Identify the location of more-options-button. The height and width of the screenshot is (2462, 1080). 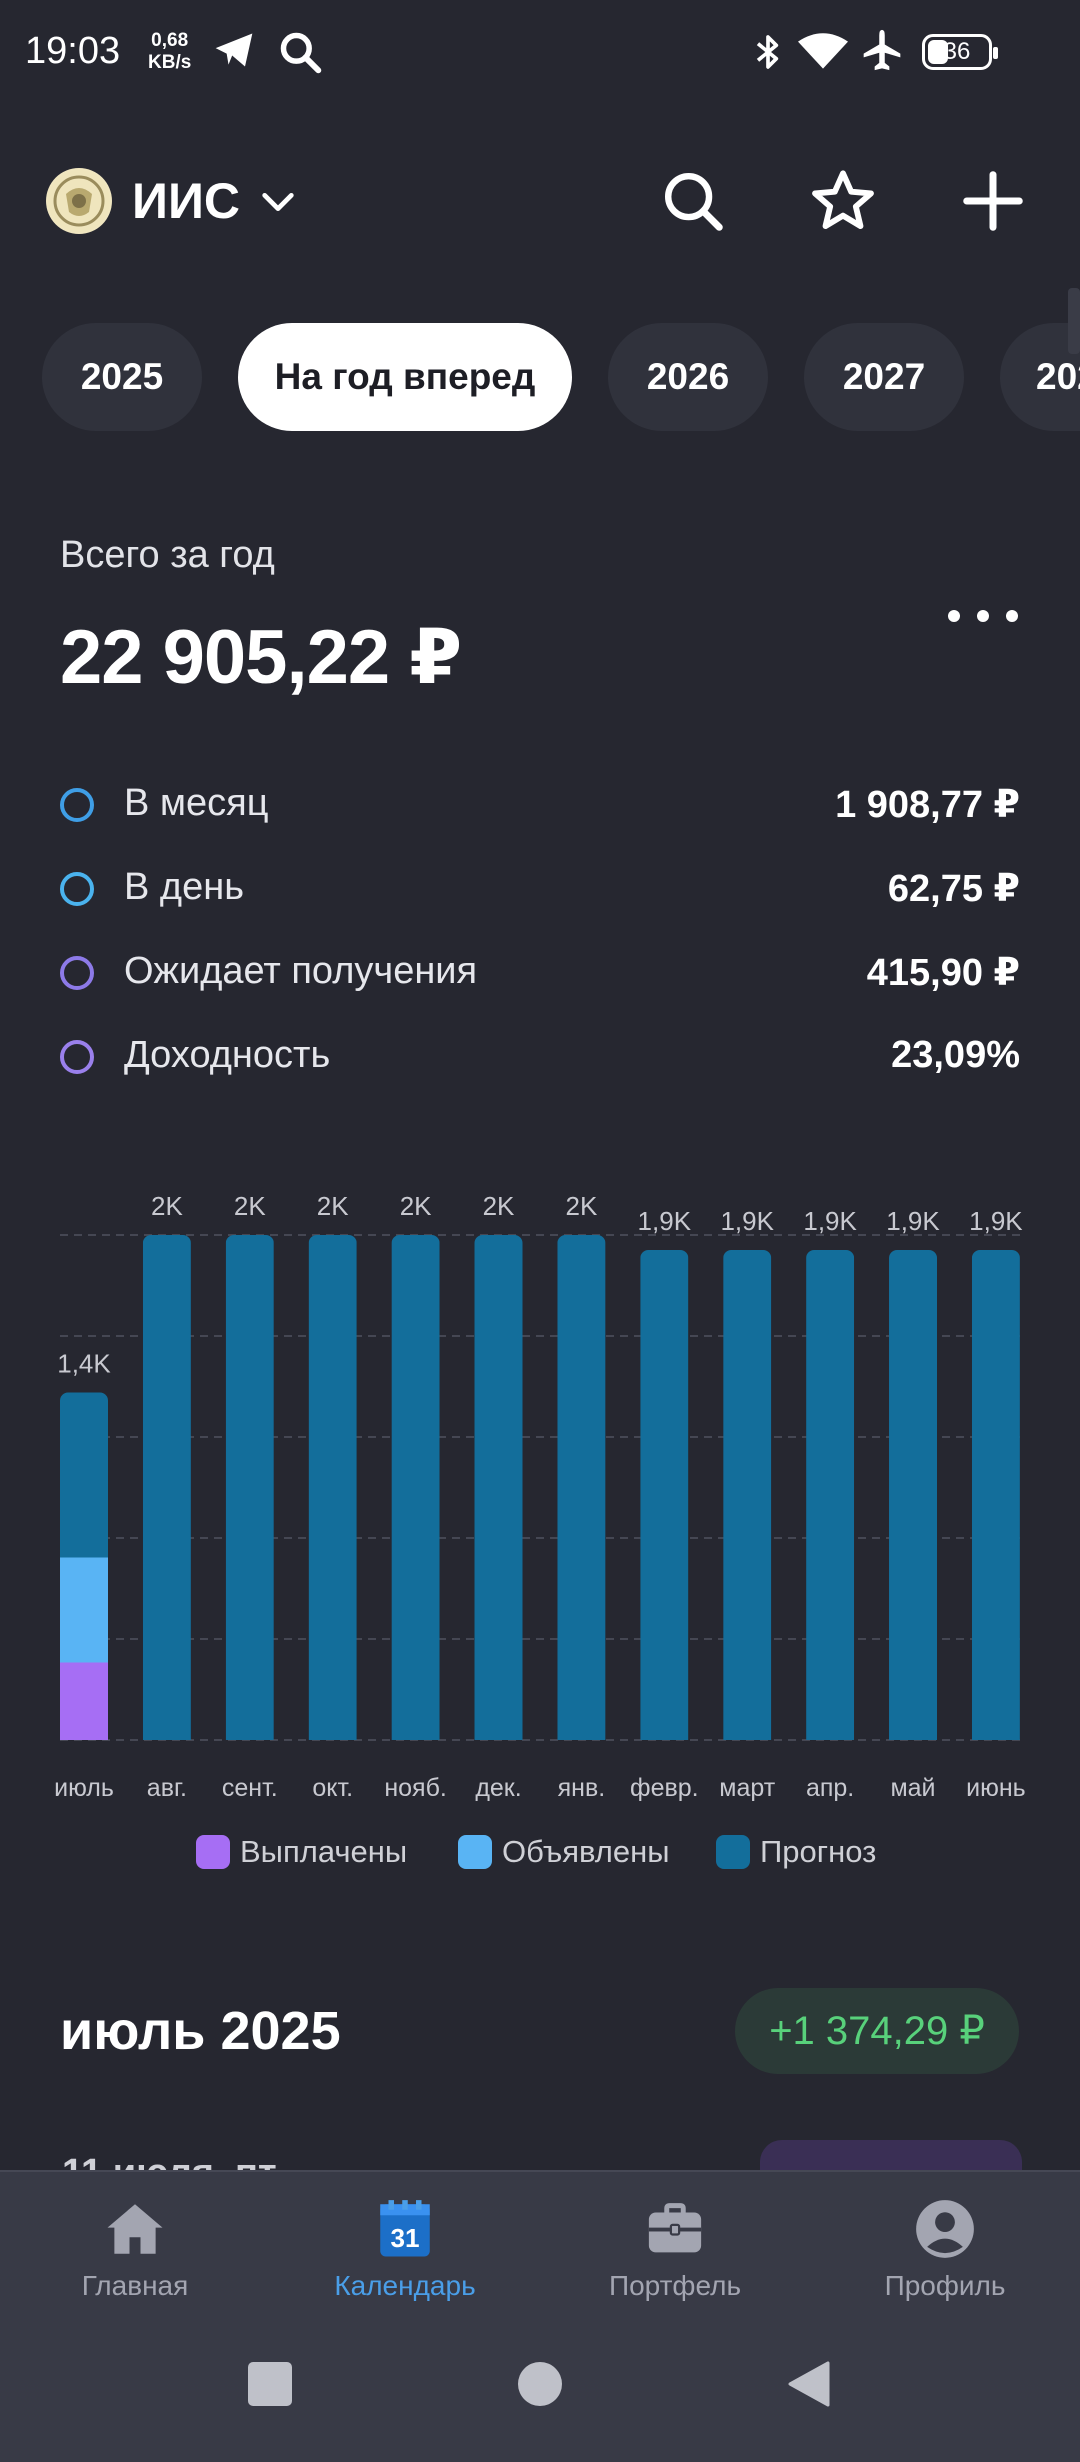
(983, 616).